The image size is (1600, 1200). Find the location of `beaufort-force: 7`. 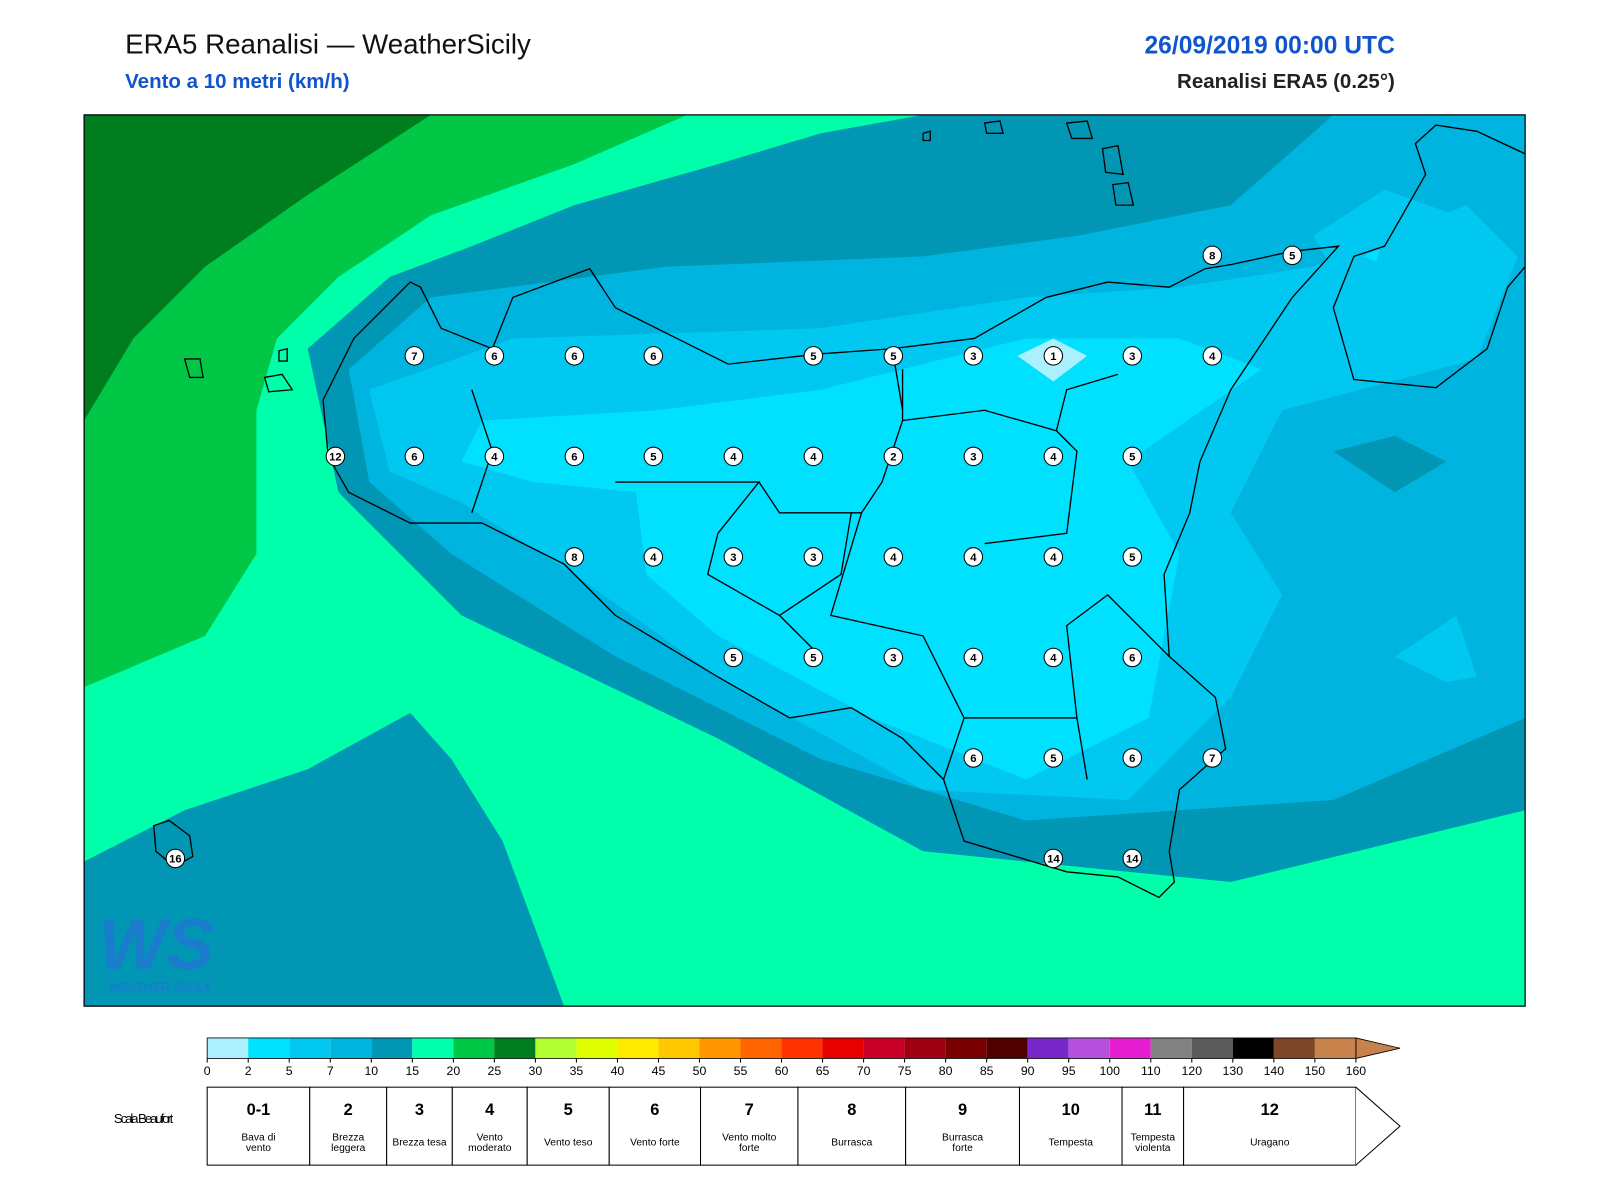

beaufort-force: 7 is located at coordinates (749, 1110).